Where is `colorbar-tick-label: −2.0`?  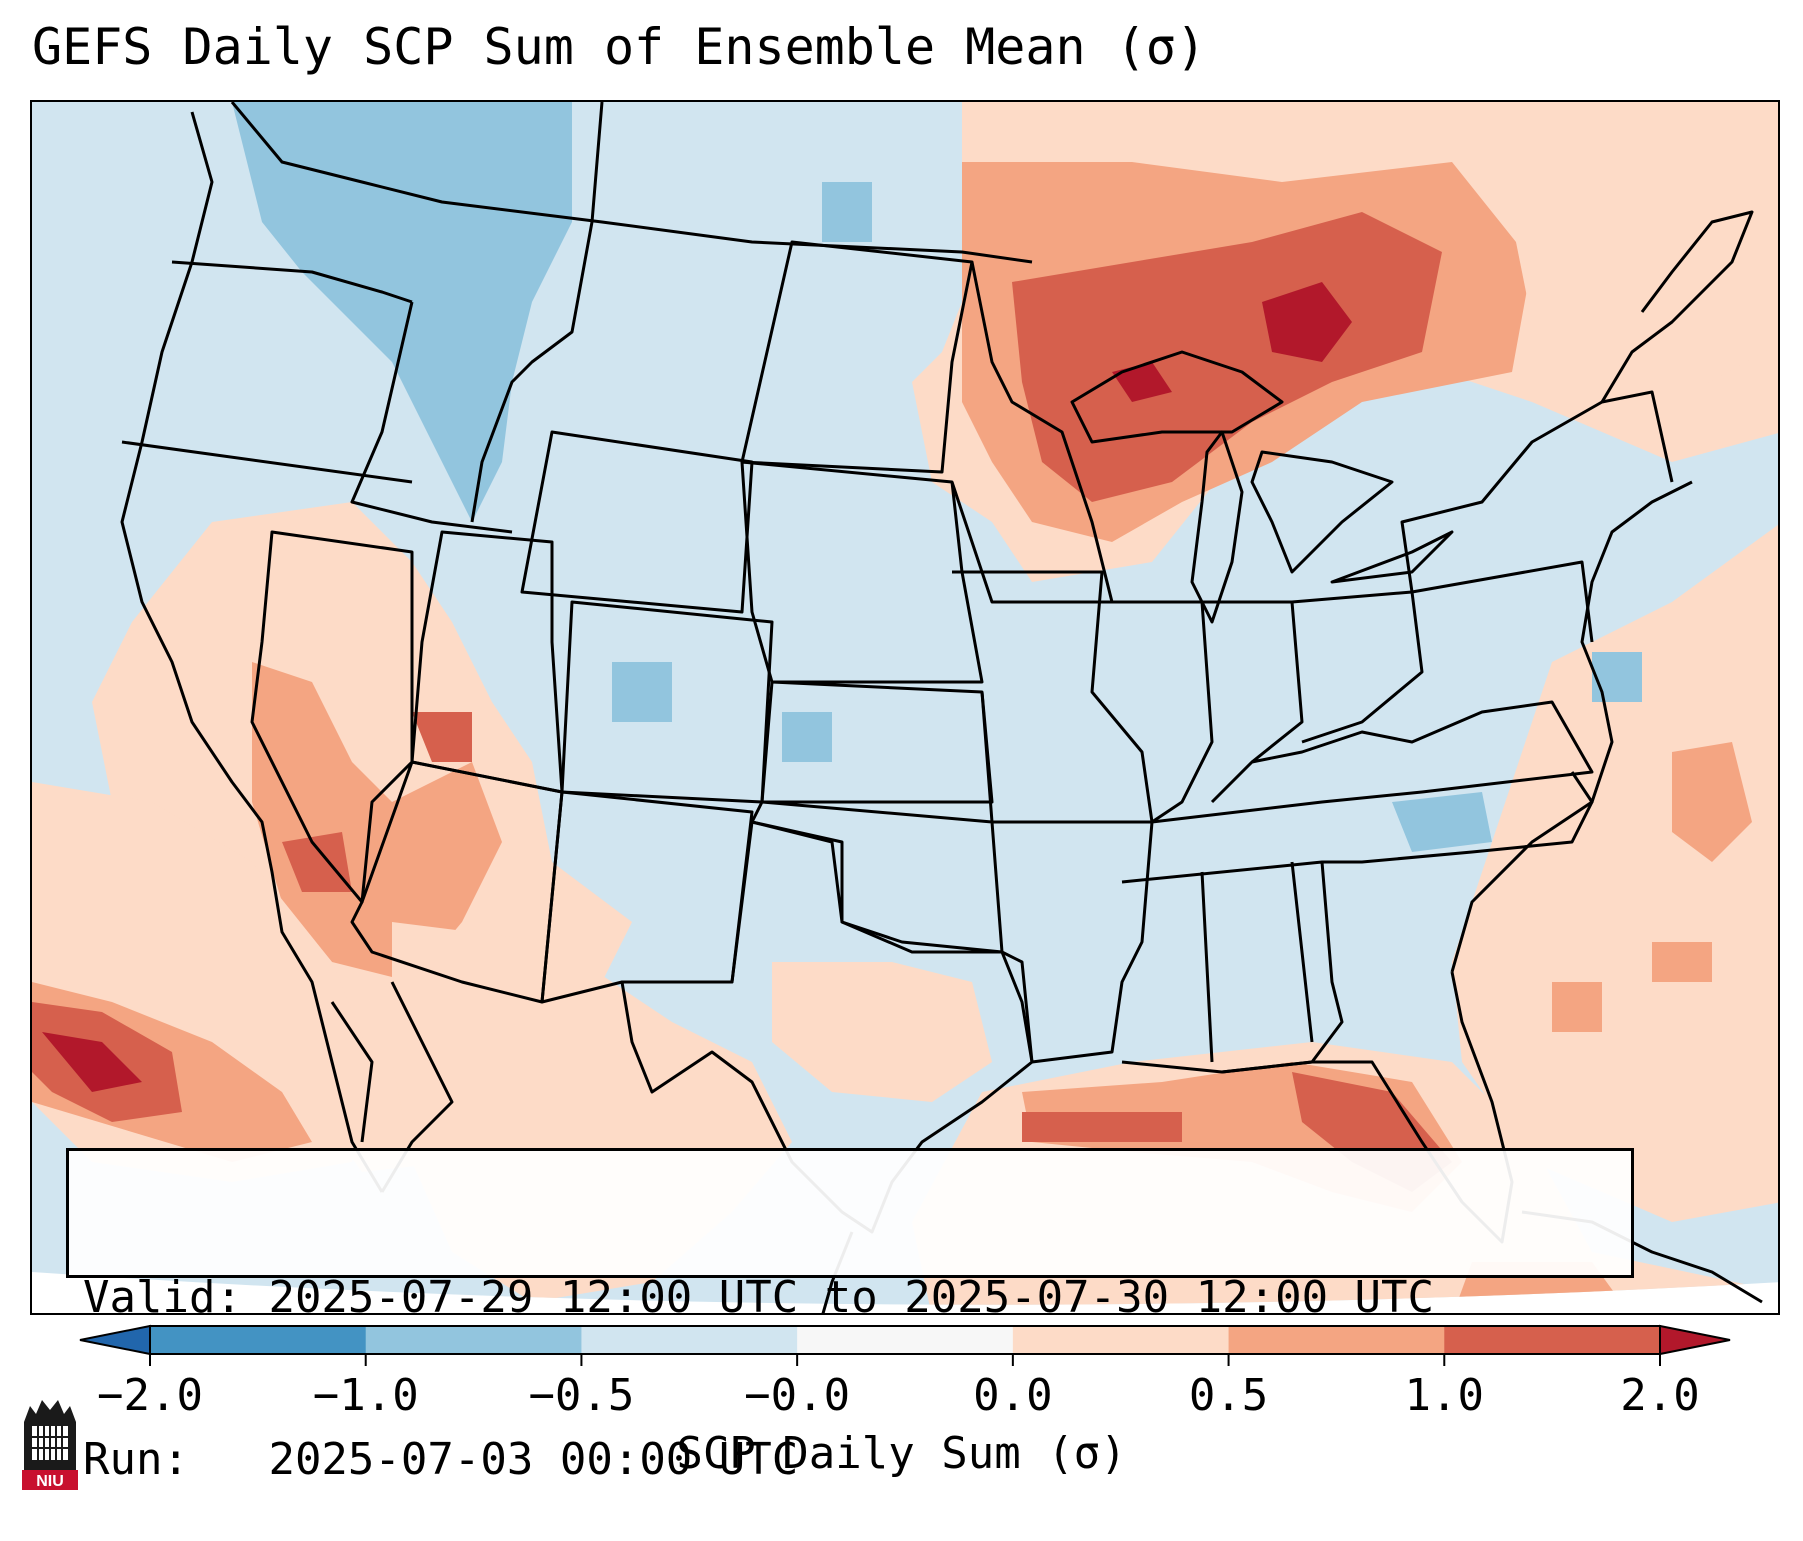 colorbar-tick-label: −2.0 is located at coordinates (150, 1395).